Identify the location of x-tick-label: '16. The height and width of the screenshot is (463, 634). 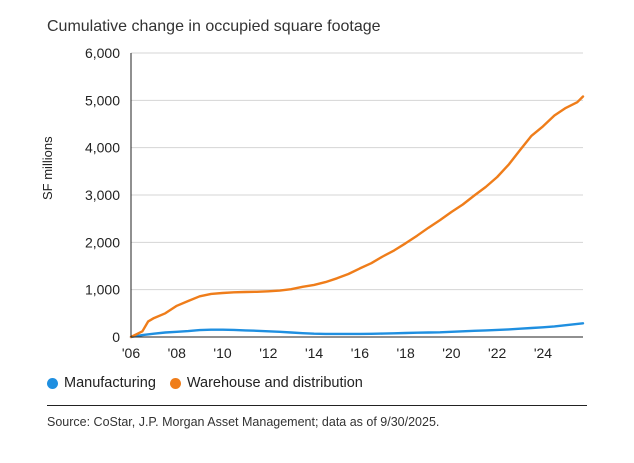
(360, 353).